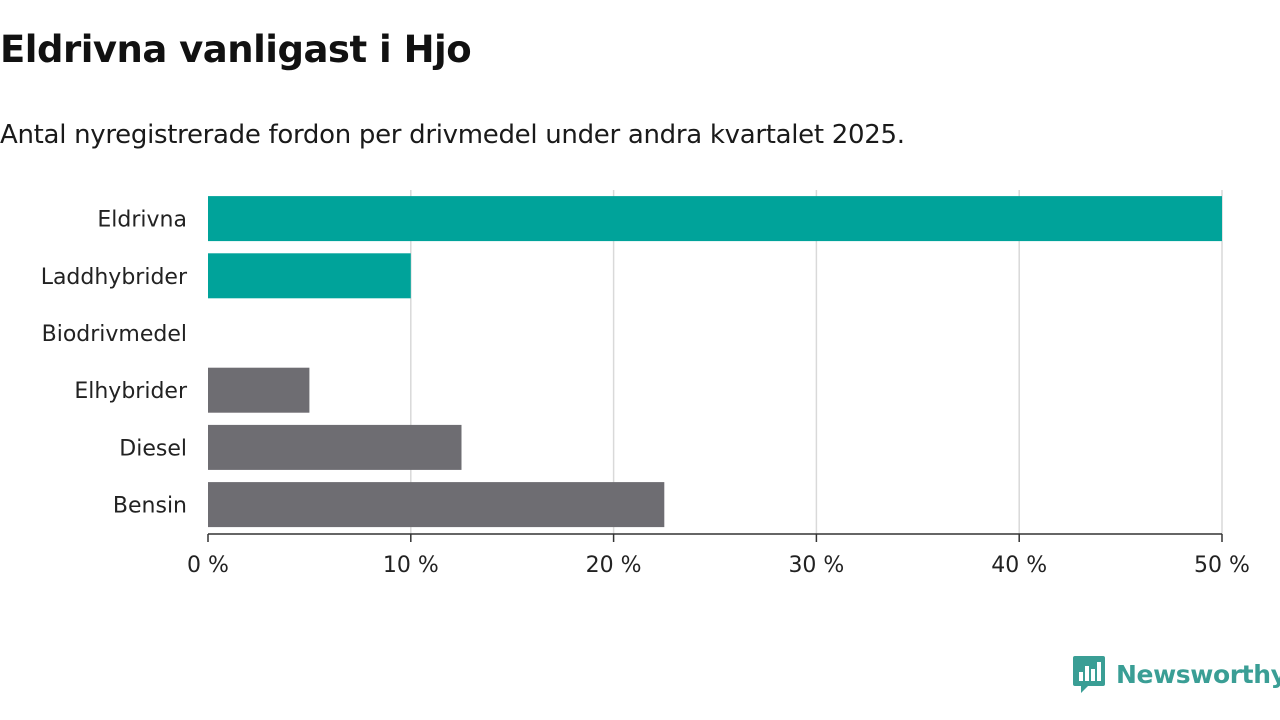 The width and height of the screenshot is (1280, 720). I want to click on x-tick-label: 40 %, so click(1019, 565).